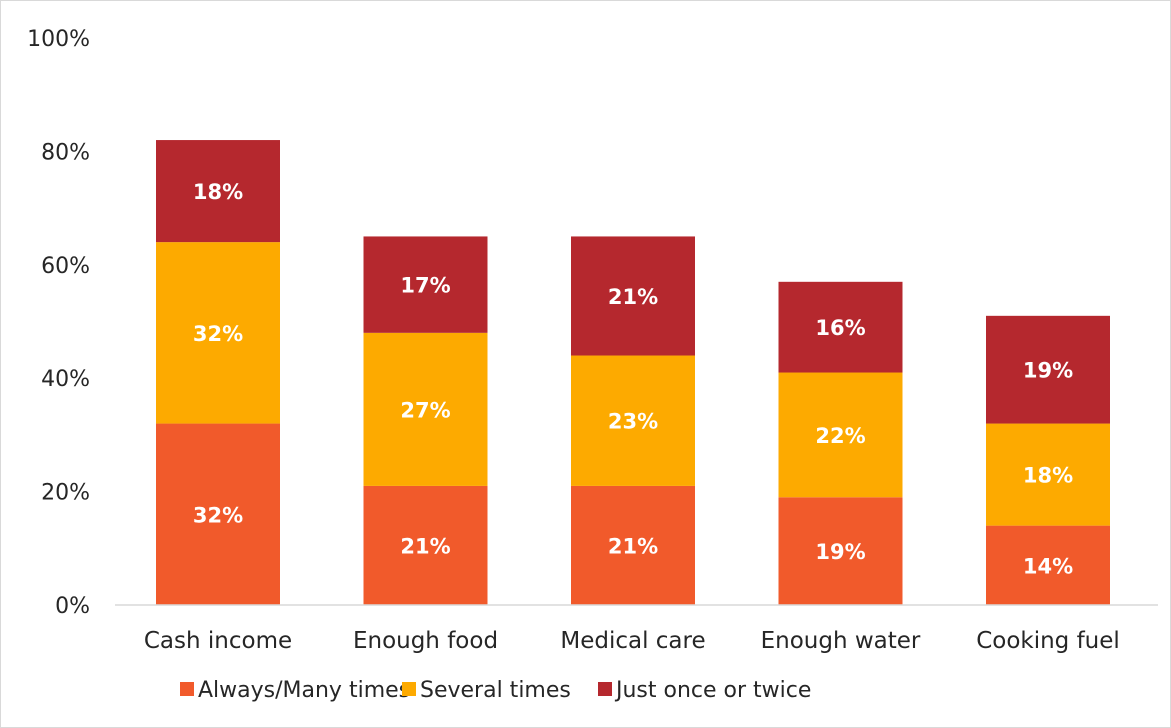  I want to click on bar-value-label: 14%, so click(1048, 566).